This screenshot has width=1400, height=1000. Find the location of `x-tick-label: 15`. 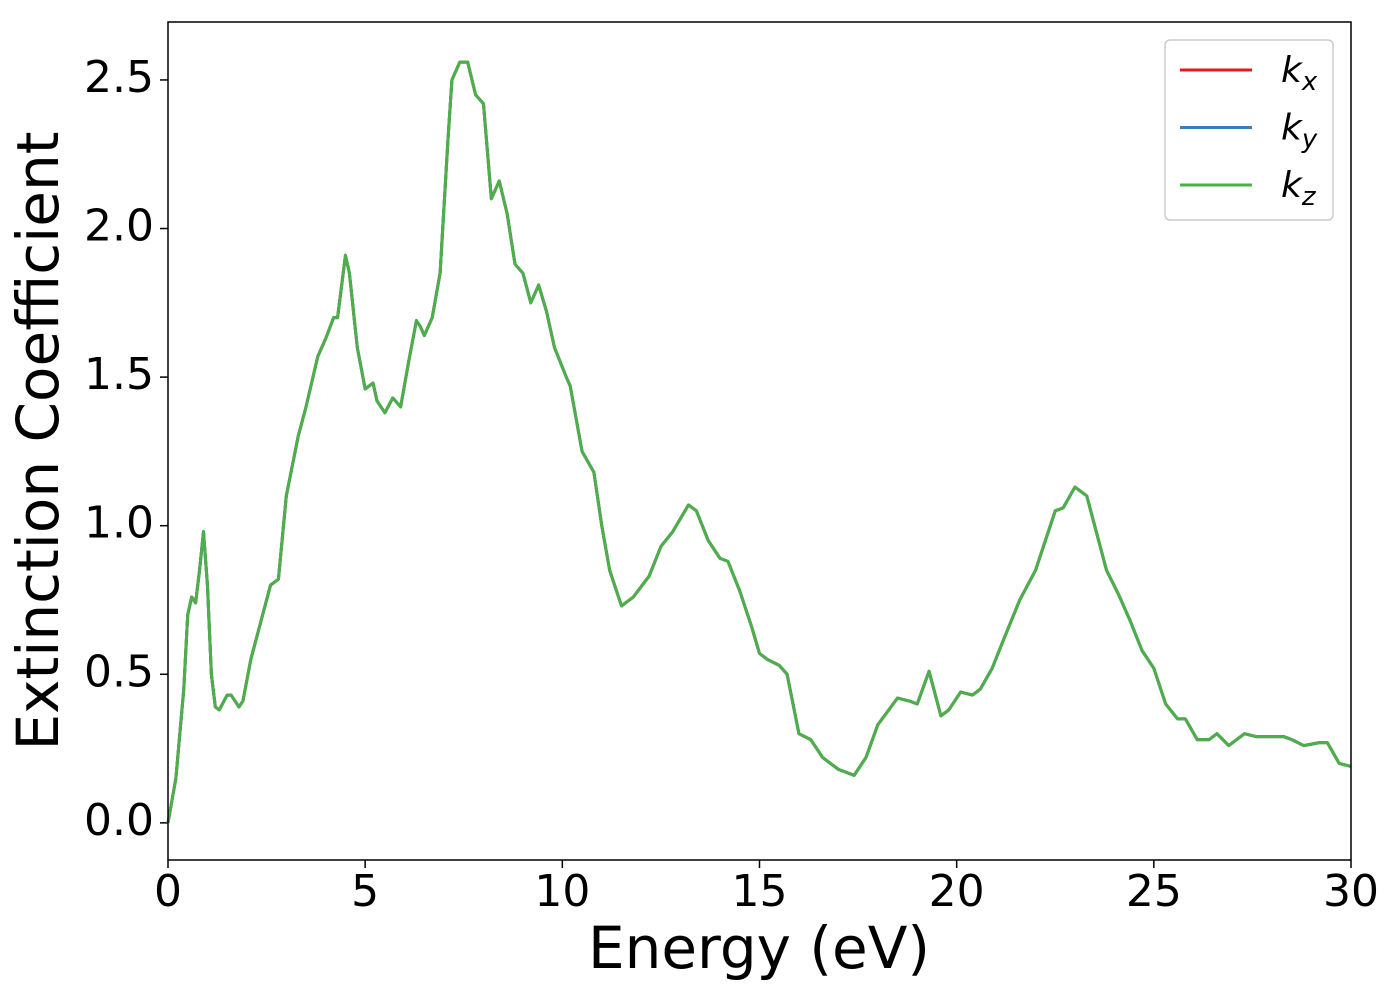

x-tick-label: 15 is located at coordinates (760, 891).